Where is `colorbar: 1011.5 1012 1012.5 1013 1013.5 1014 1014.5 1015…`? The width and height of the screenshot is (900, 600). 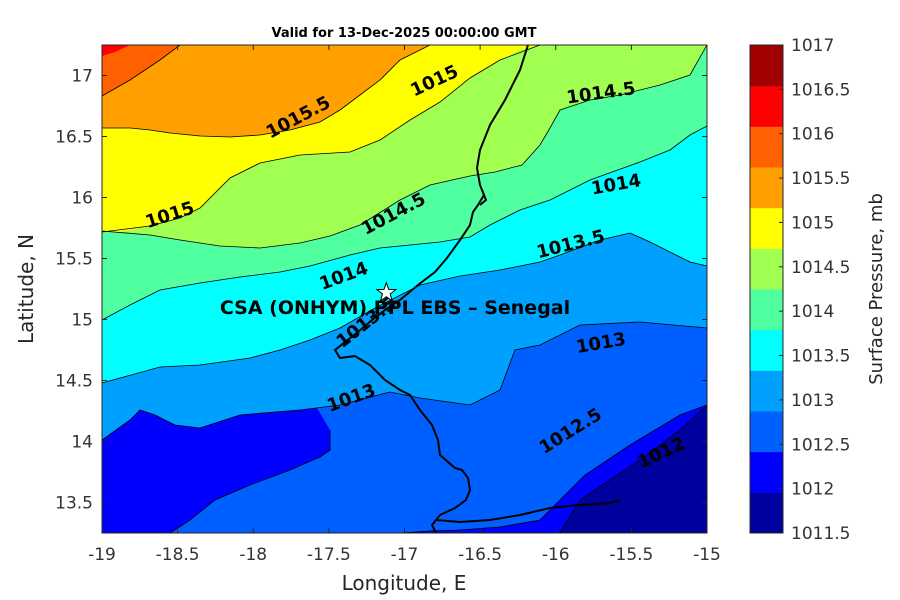 colorbar: 1011.5 1012 1012.5 1013 1013.5 1014 1014.5 1015… is located at coordinates (799, 290).